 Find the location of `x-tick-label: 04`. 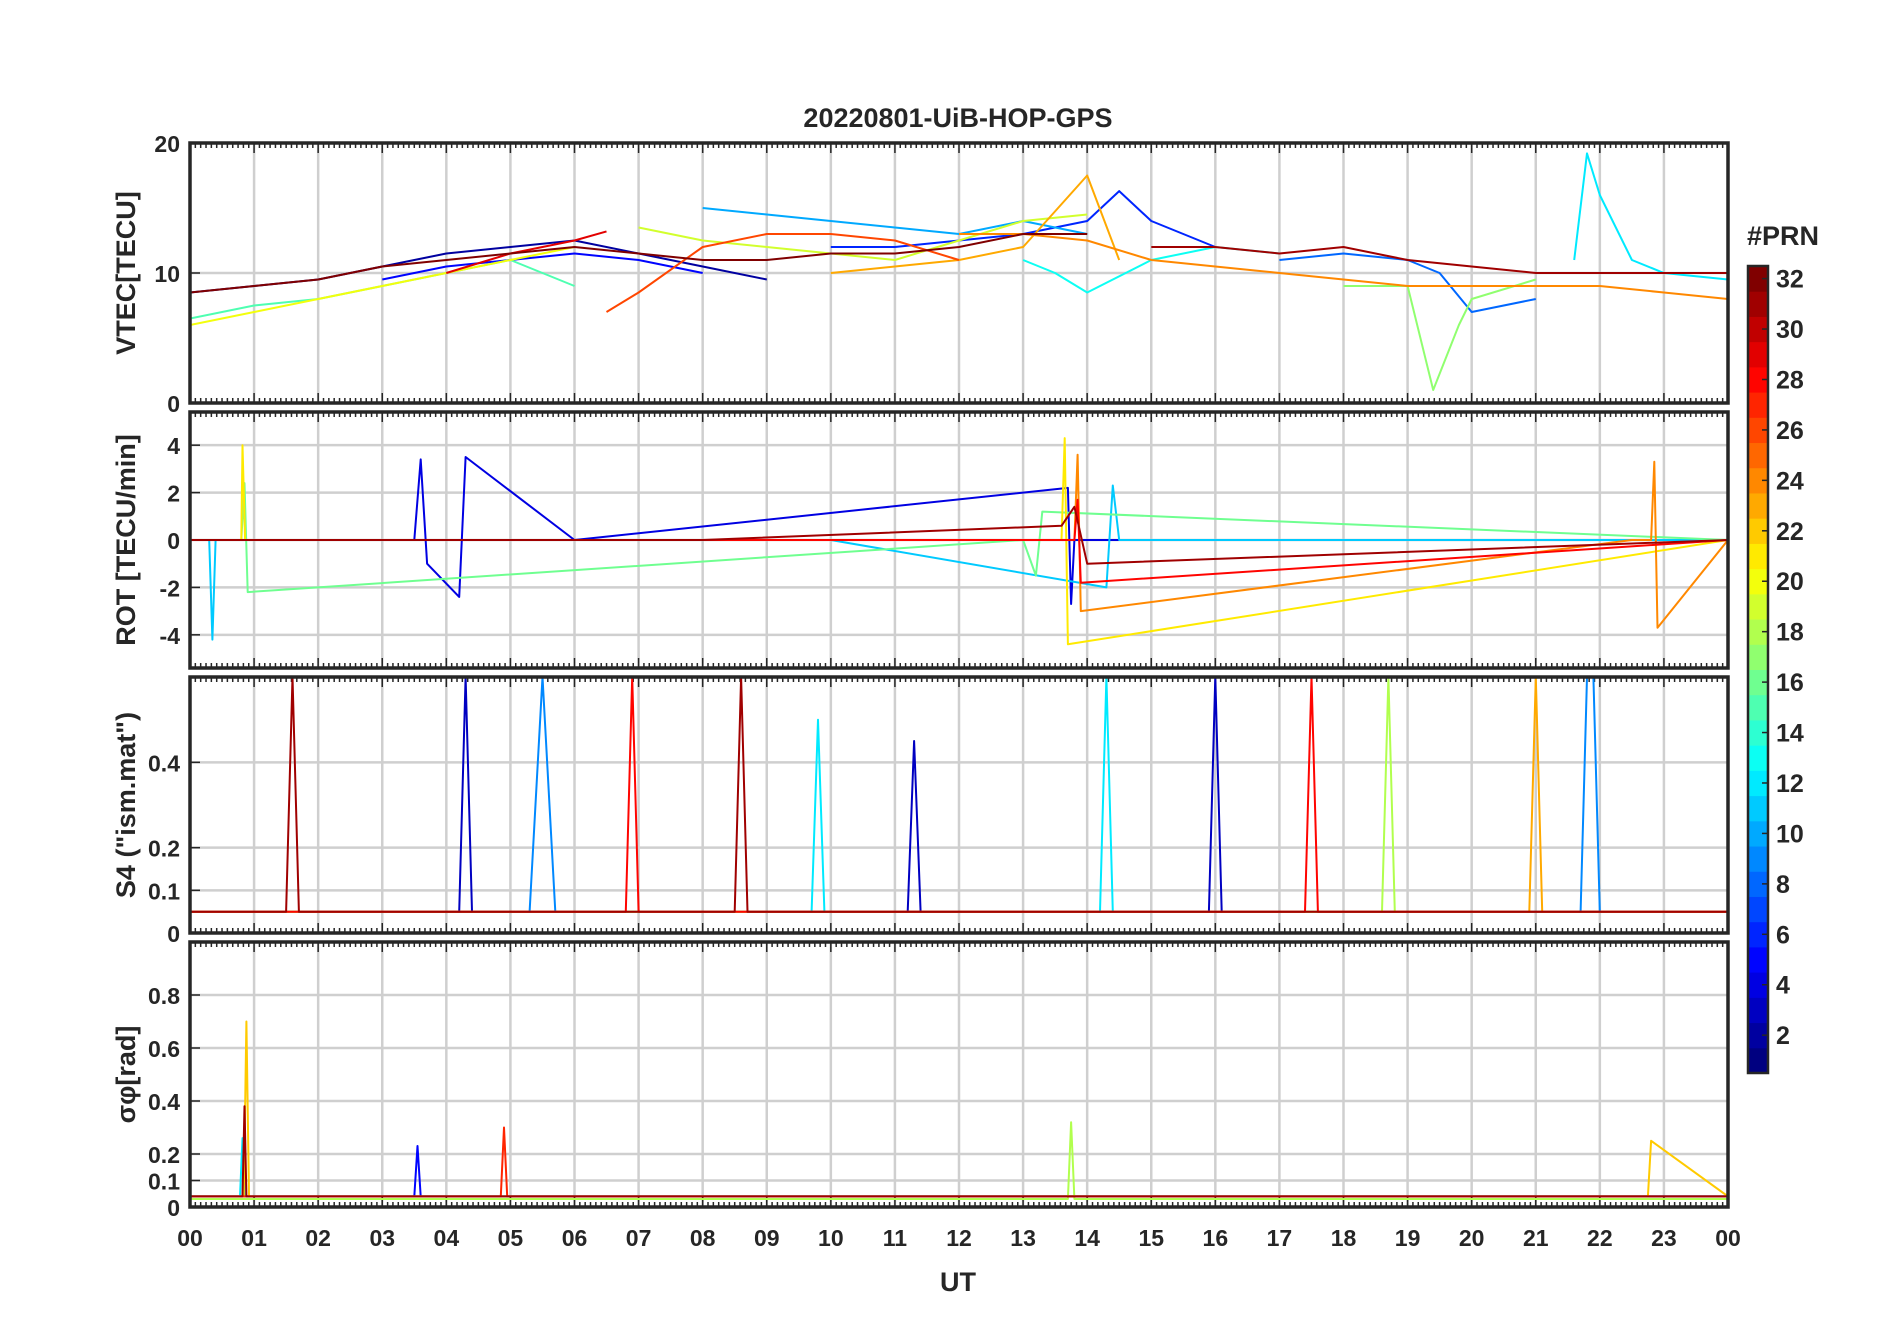

x-tick-label: 04 is located at coordinates (447, 1238).